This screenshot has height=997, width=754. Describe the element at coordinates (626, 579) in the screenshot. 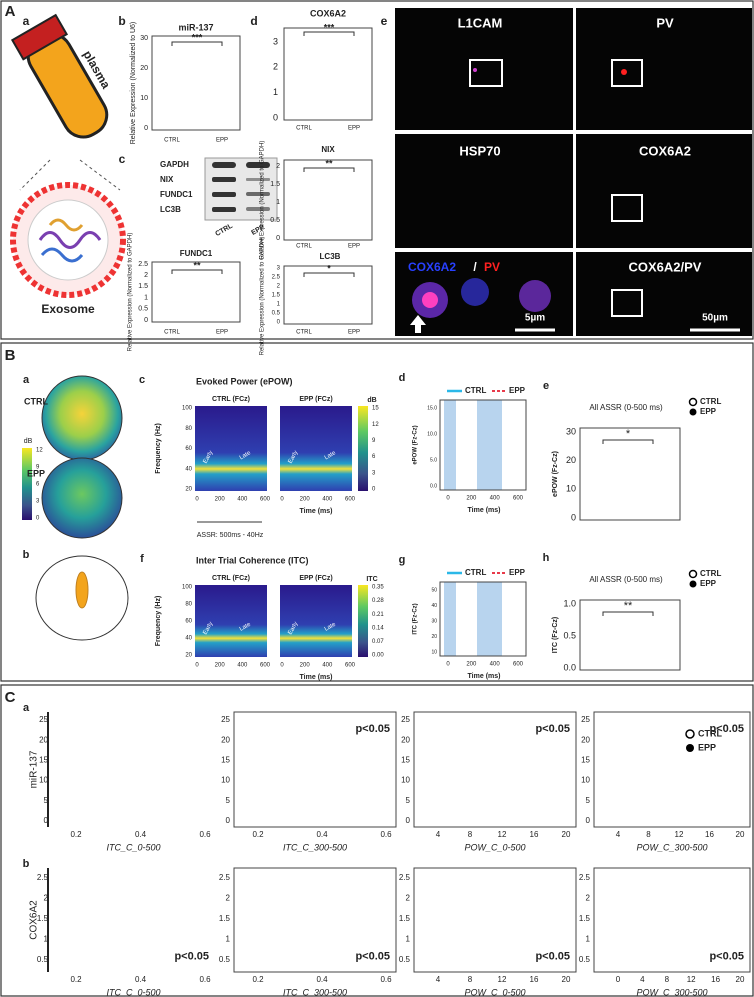

I see `plot-title: All ASSR (0-500 ms)` at that location.